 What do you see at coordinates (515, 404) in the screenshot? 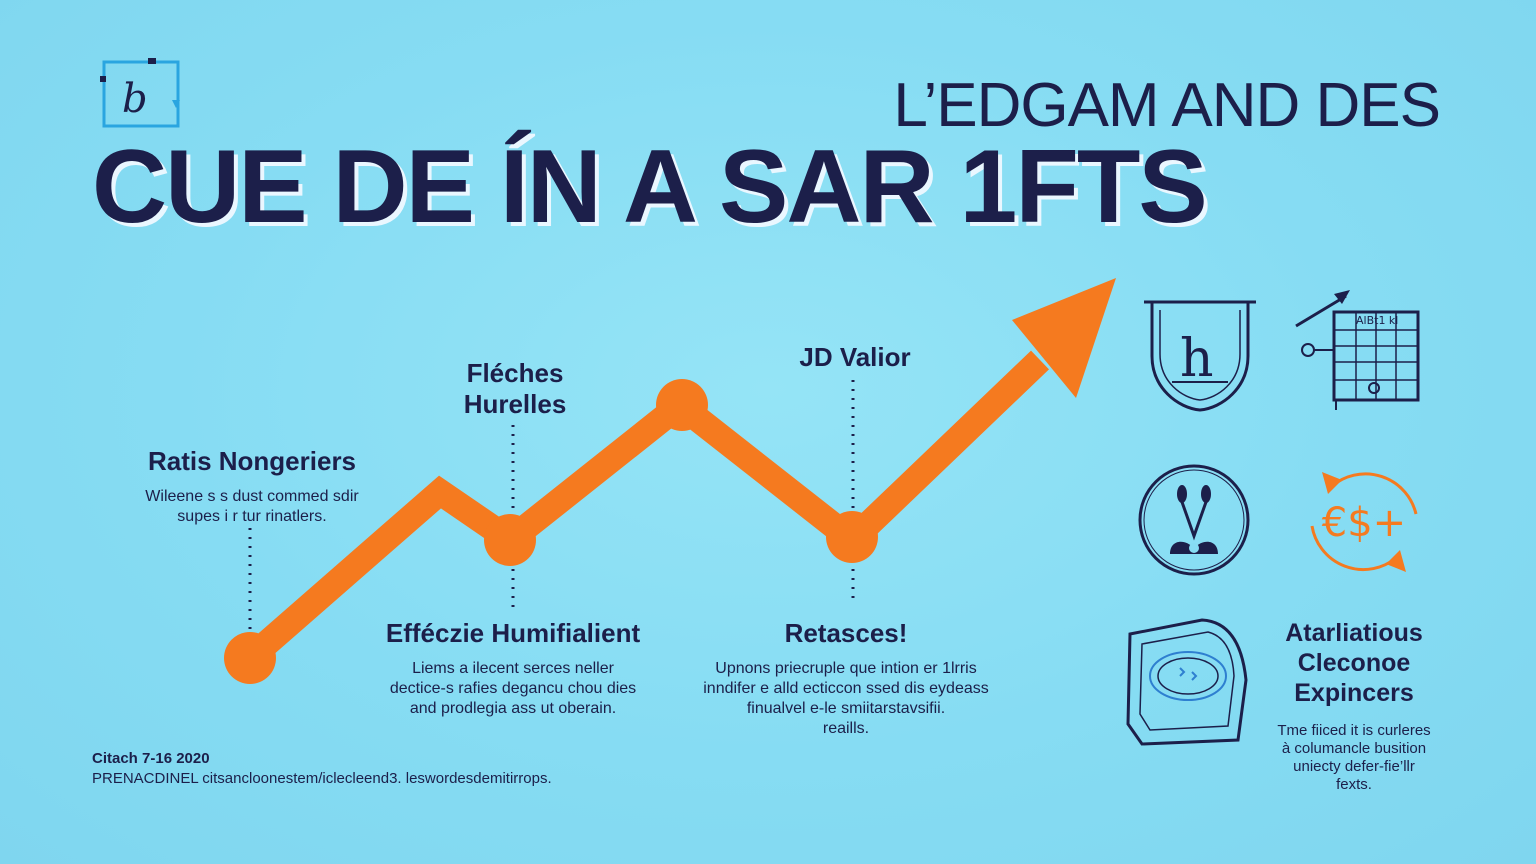
I see `step-2-title-line: Hurelles` at bounding box center [515, 404].